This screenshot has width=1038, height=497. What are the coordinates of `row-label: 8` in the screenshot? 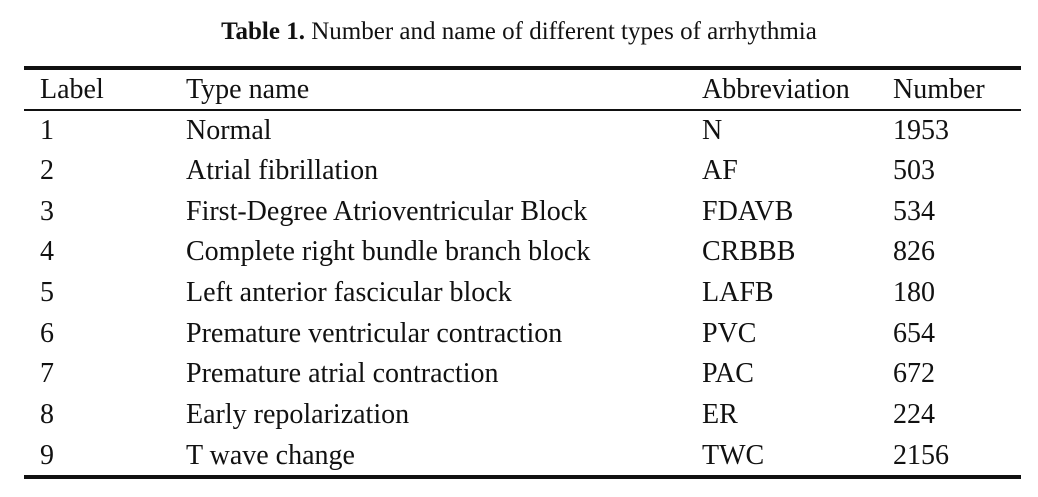 It's located at (47, 414).